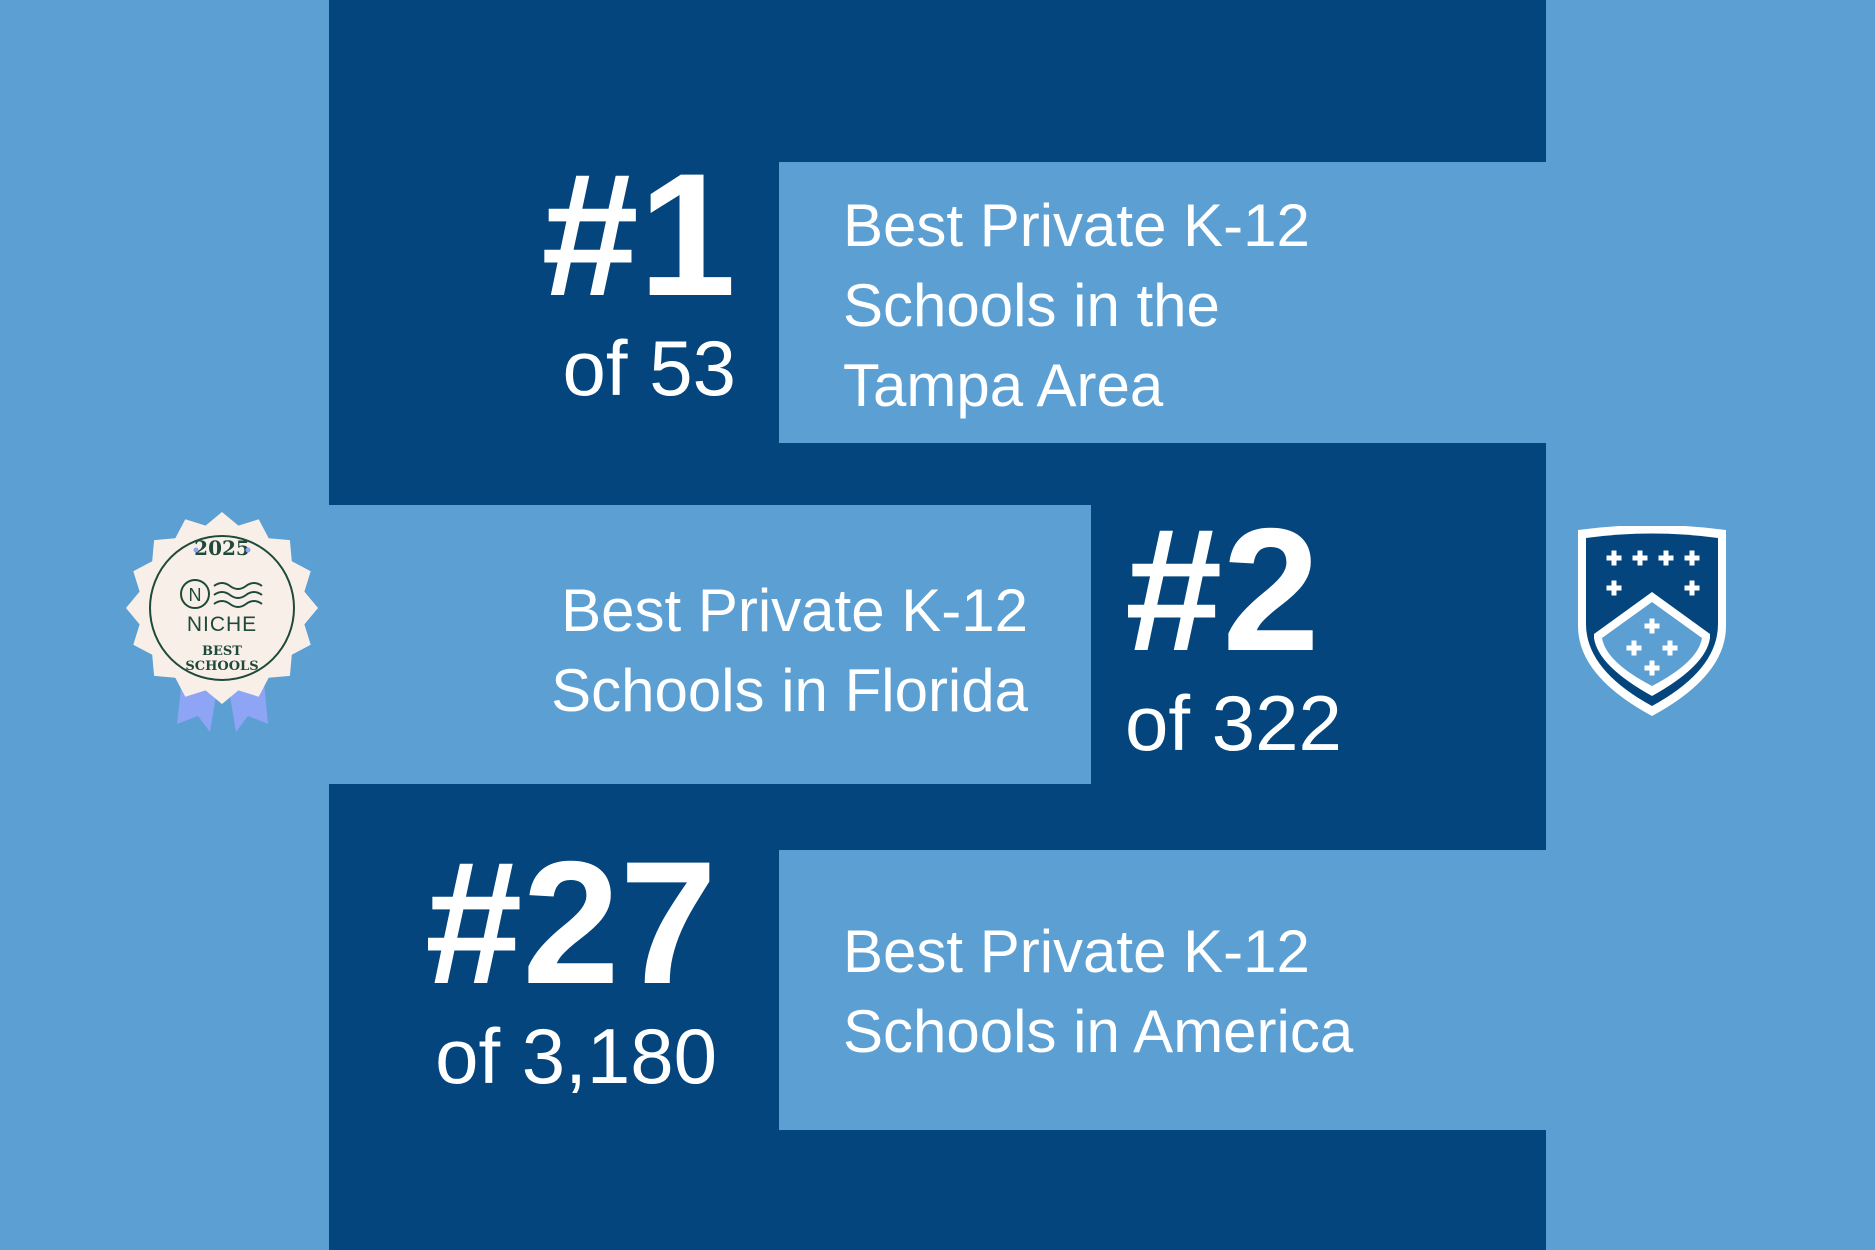  I want to click on ranking-1-number: #1, so click(638, 235).